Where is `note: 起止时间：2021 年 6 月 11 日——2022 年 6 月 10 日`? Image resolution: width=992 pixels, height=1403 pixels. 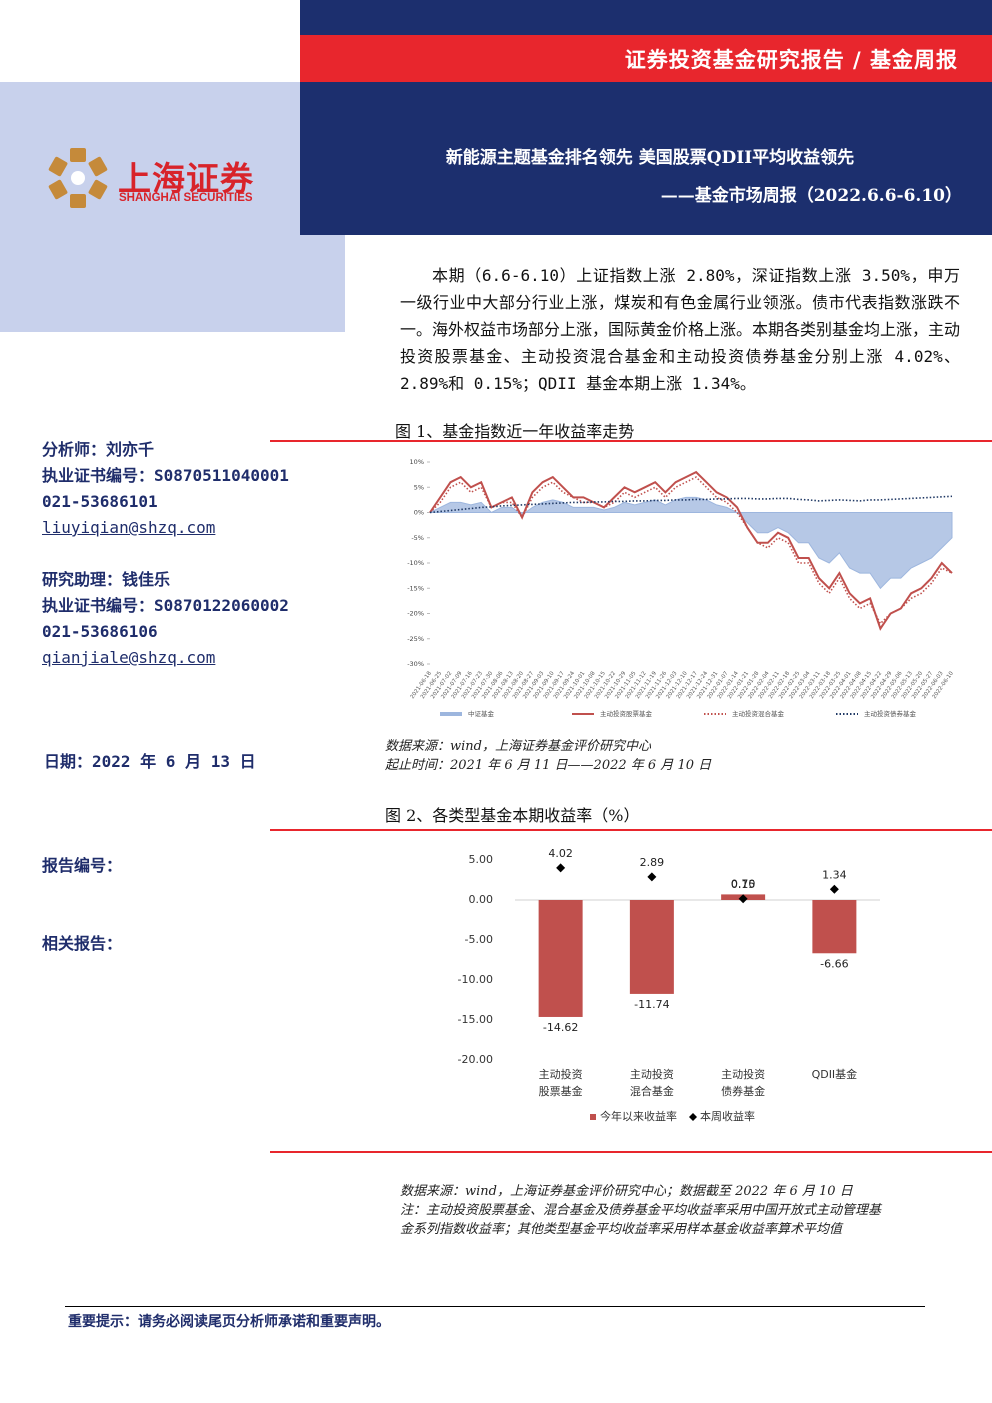
note: 起止时间：2021 年 6 月 11 日——2022 年 6 月 10 日 is located at coordinates (548, 765).